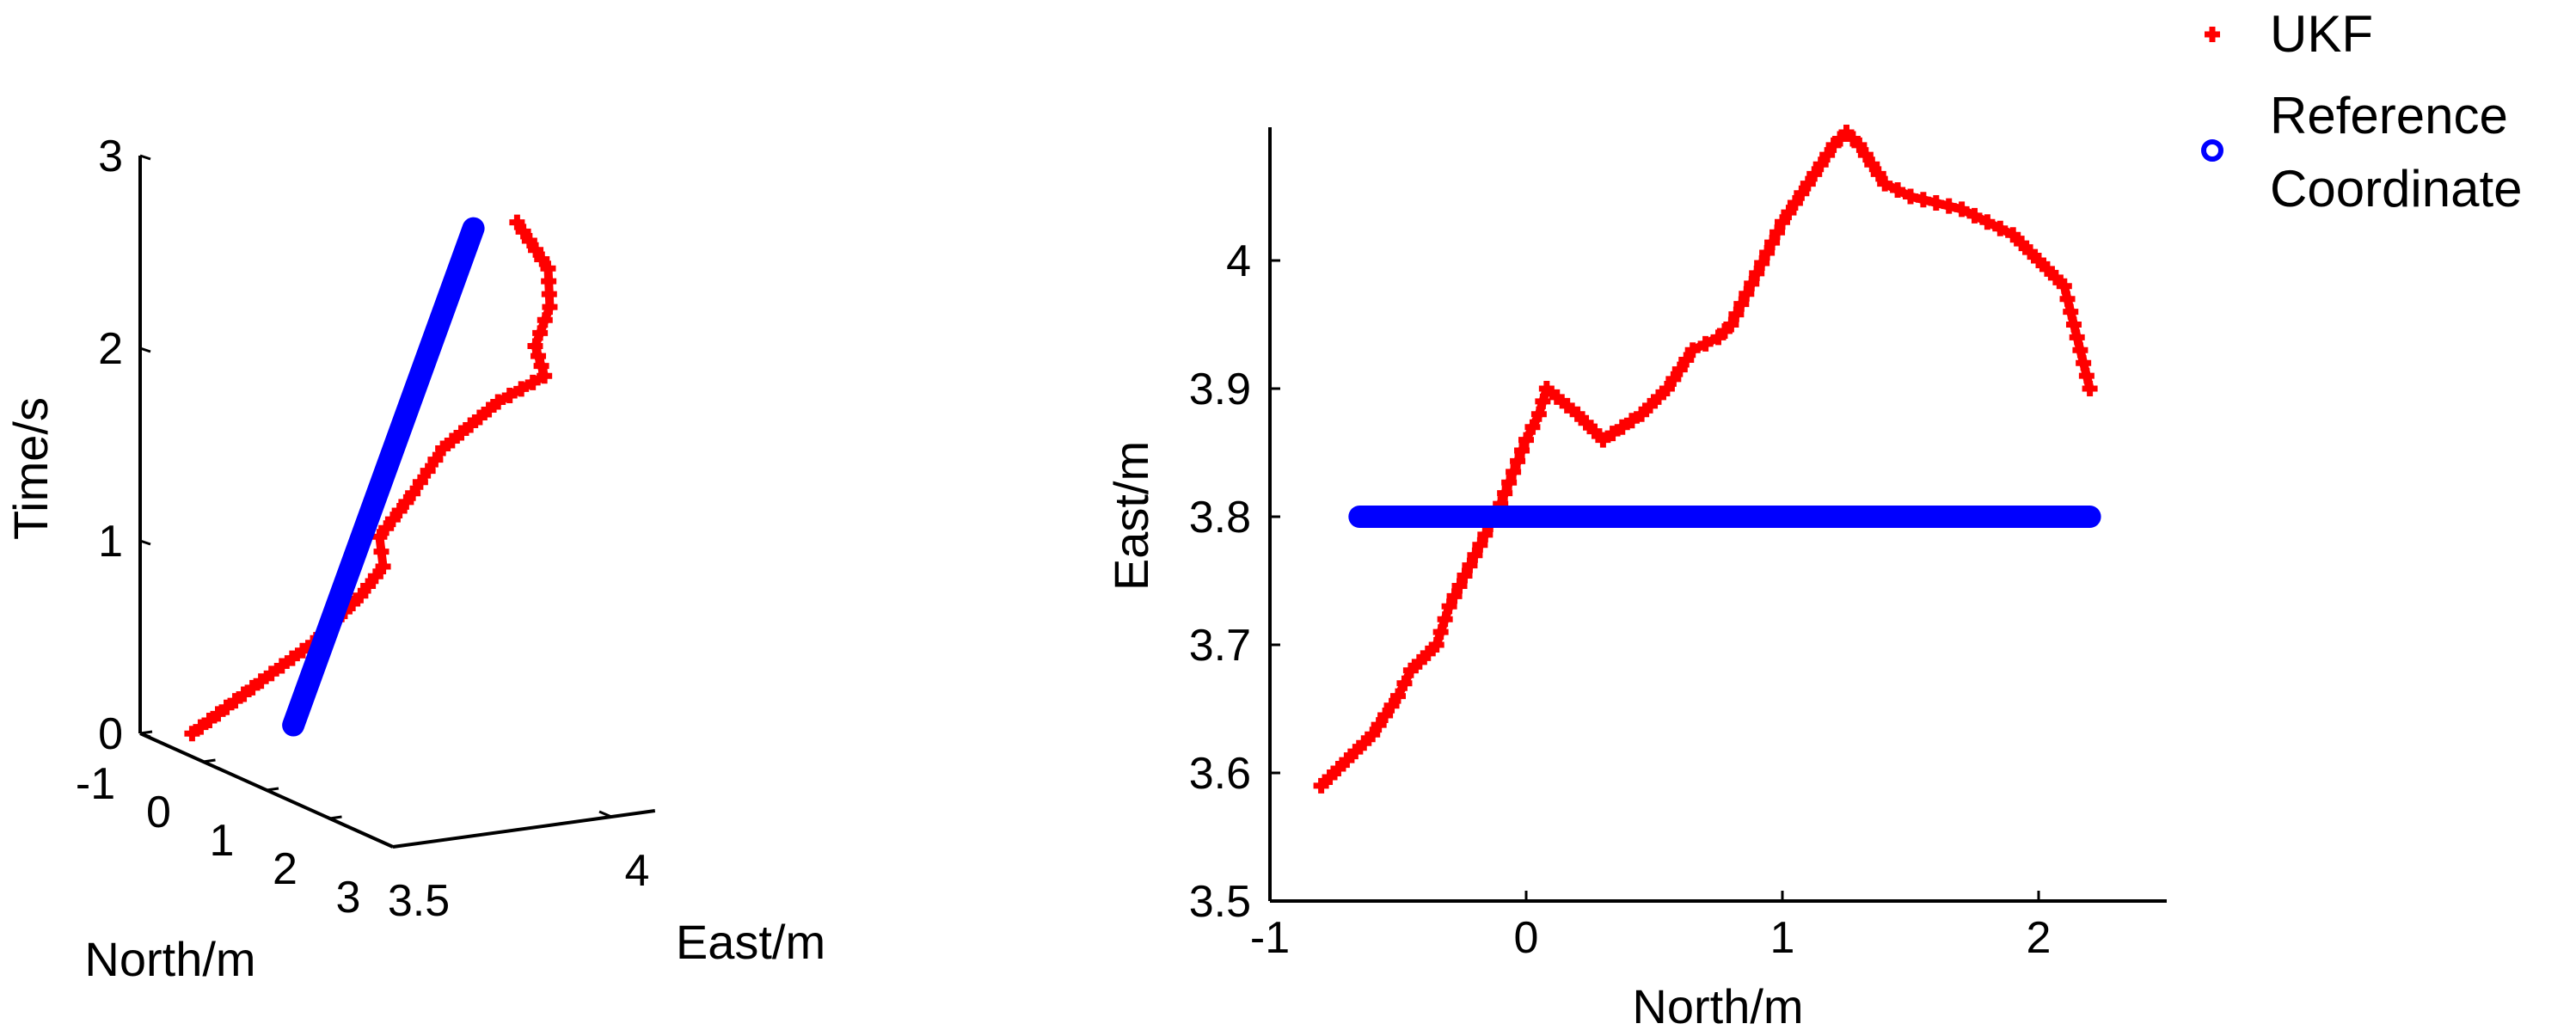 The width and height of the screenshot is (2576, 1036). I want to click on reference-series-3d, so click(383, 477).